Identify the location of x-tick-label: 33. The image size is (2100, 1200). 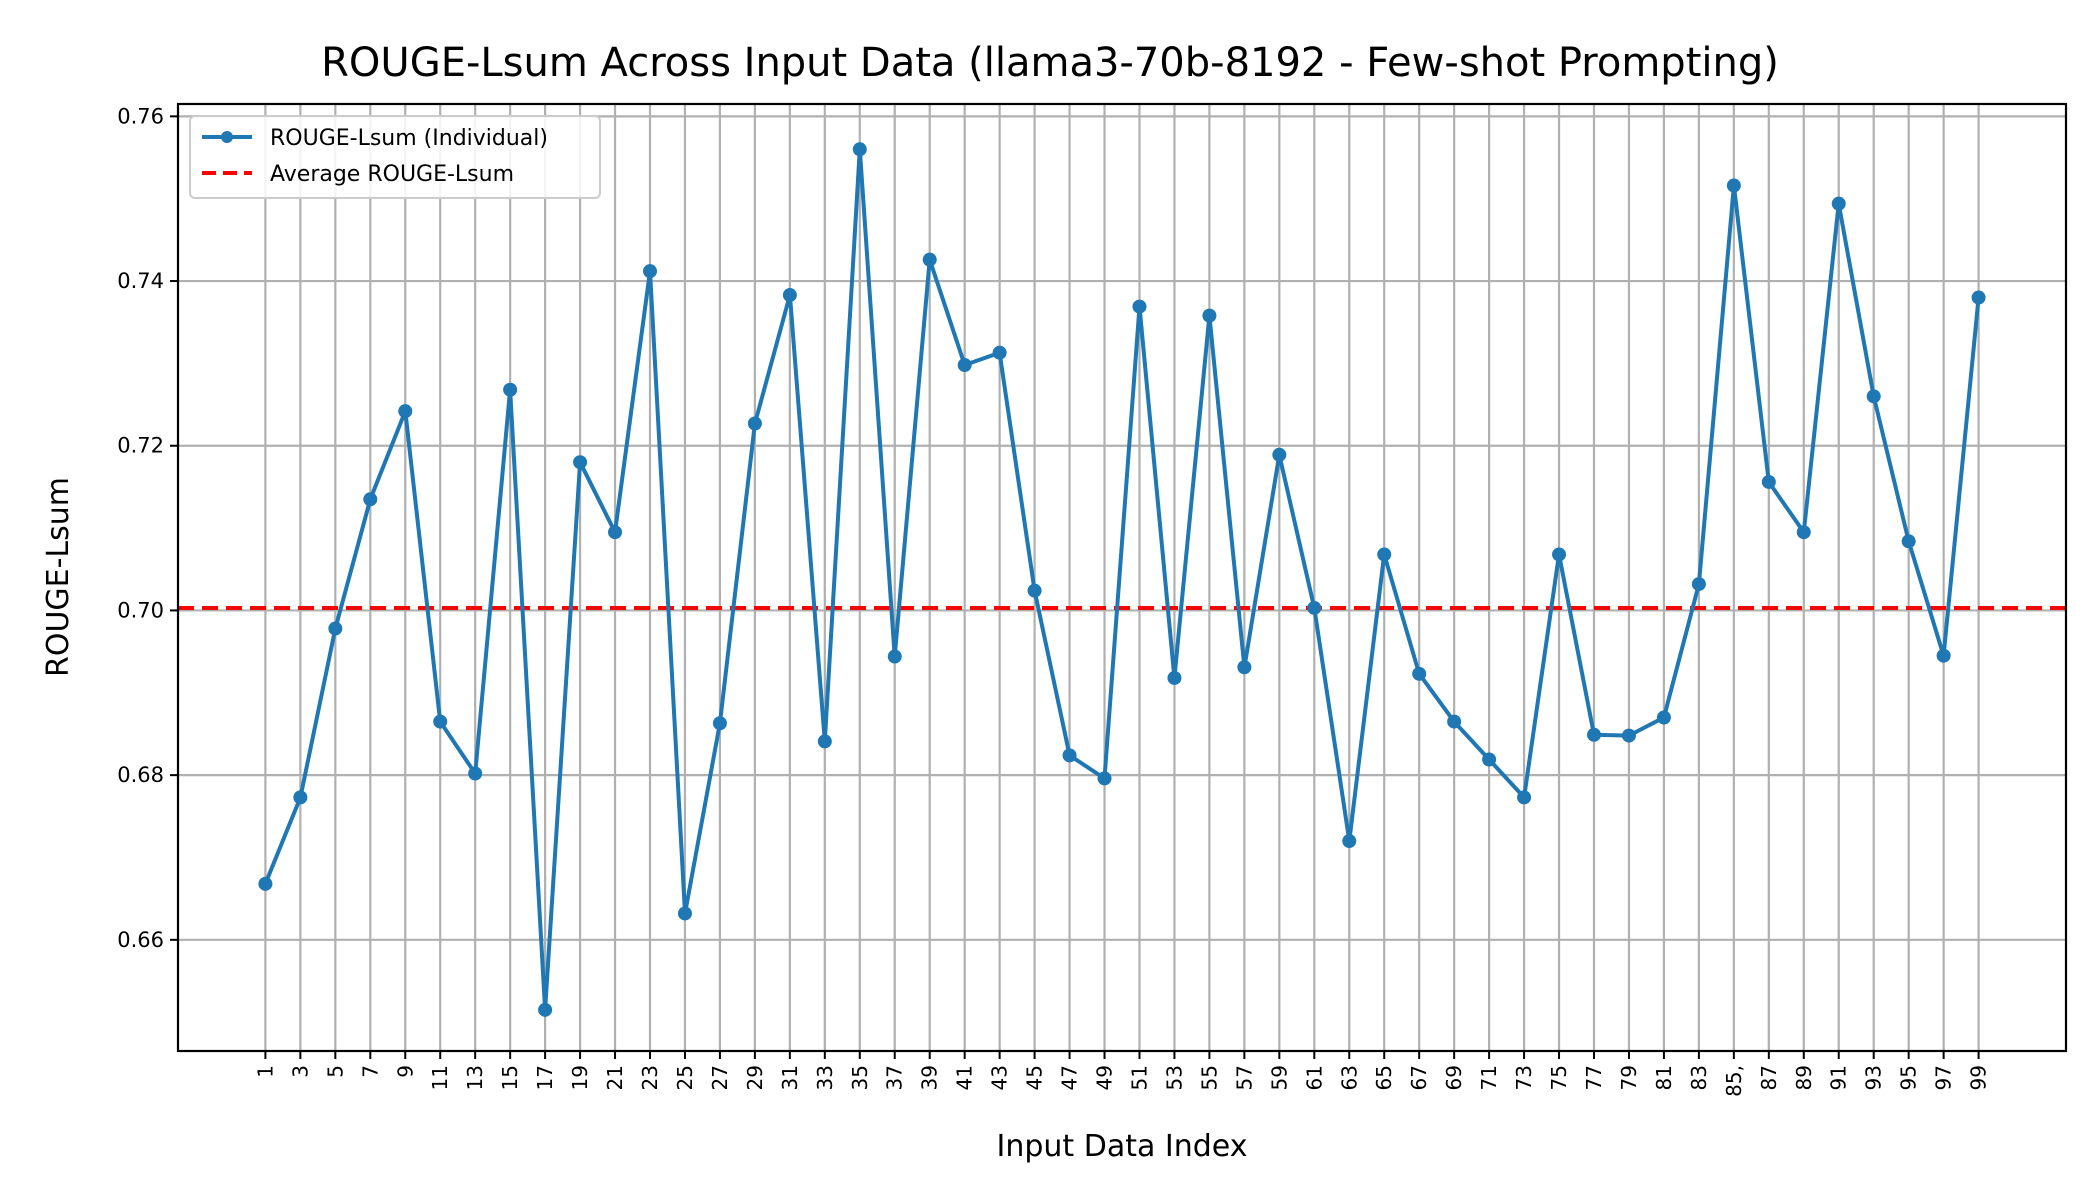
(825, 1077).